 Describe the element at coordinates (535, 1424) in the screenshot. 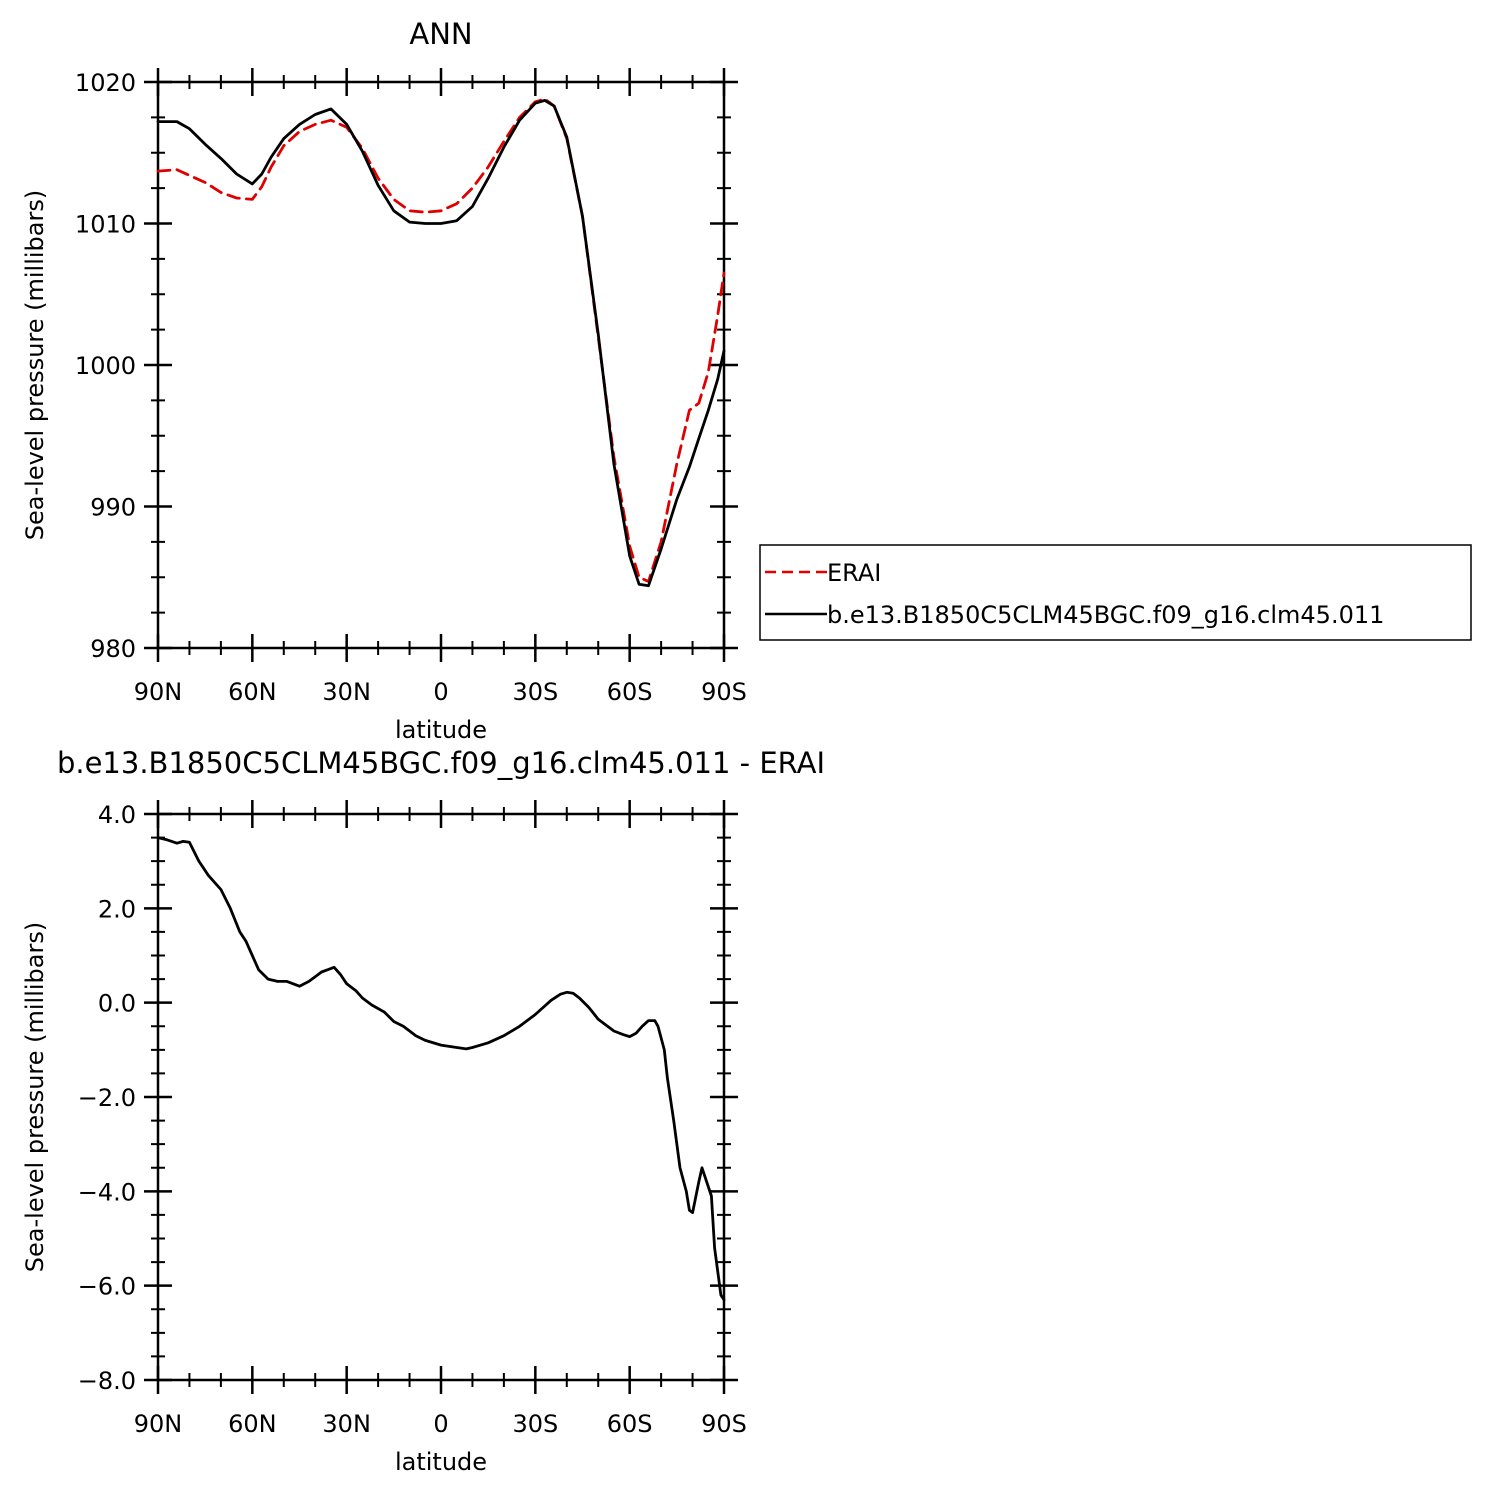

I see `bottom-x-tick-label: 30S` at that location.